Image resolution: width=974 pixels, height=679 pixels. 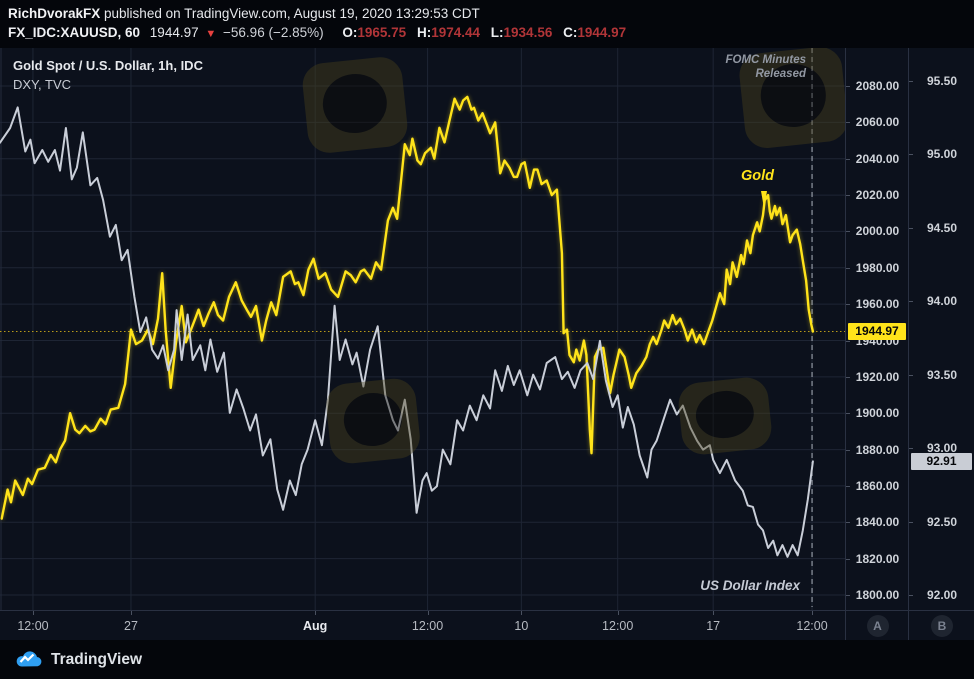 I want to click on gold-axis-tick-label: 1980.00, so click(x=877, y=267).